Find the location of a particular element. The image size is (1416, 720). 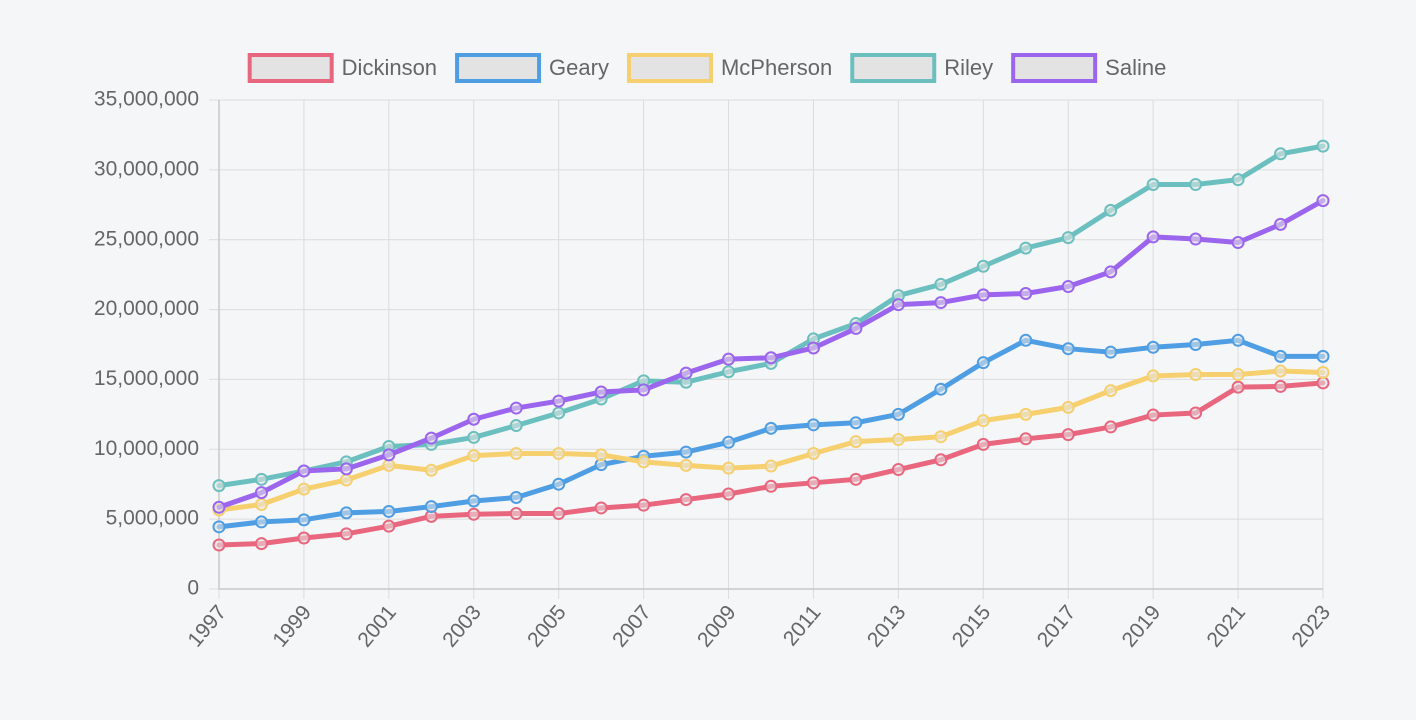

legend-item-saline: Saline is located at coordinates (1088, 68).